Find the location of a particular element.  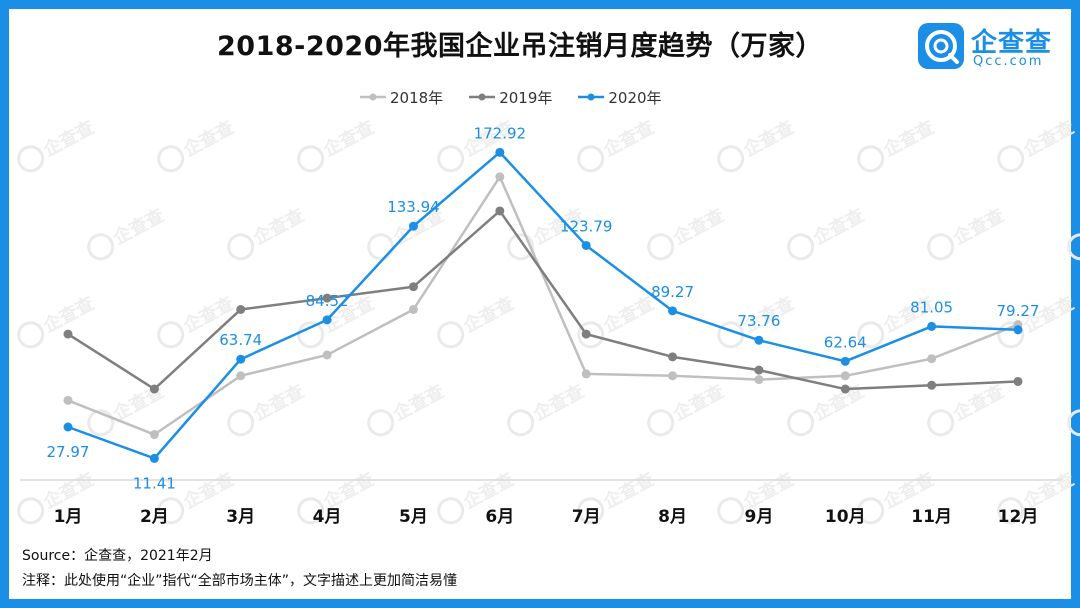

x-tick-label-9: 10月 is located at coordinates (845, 517).